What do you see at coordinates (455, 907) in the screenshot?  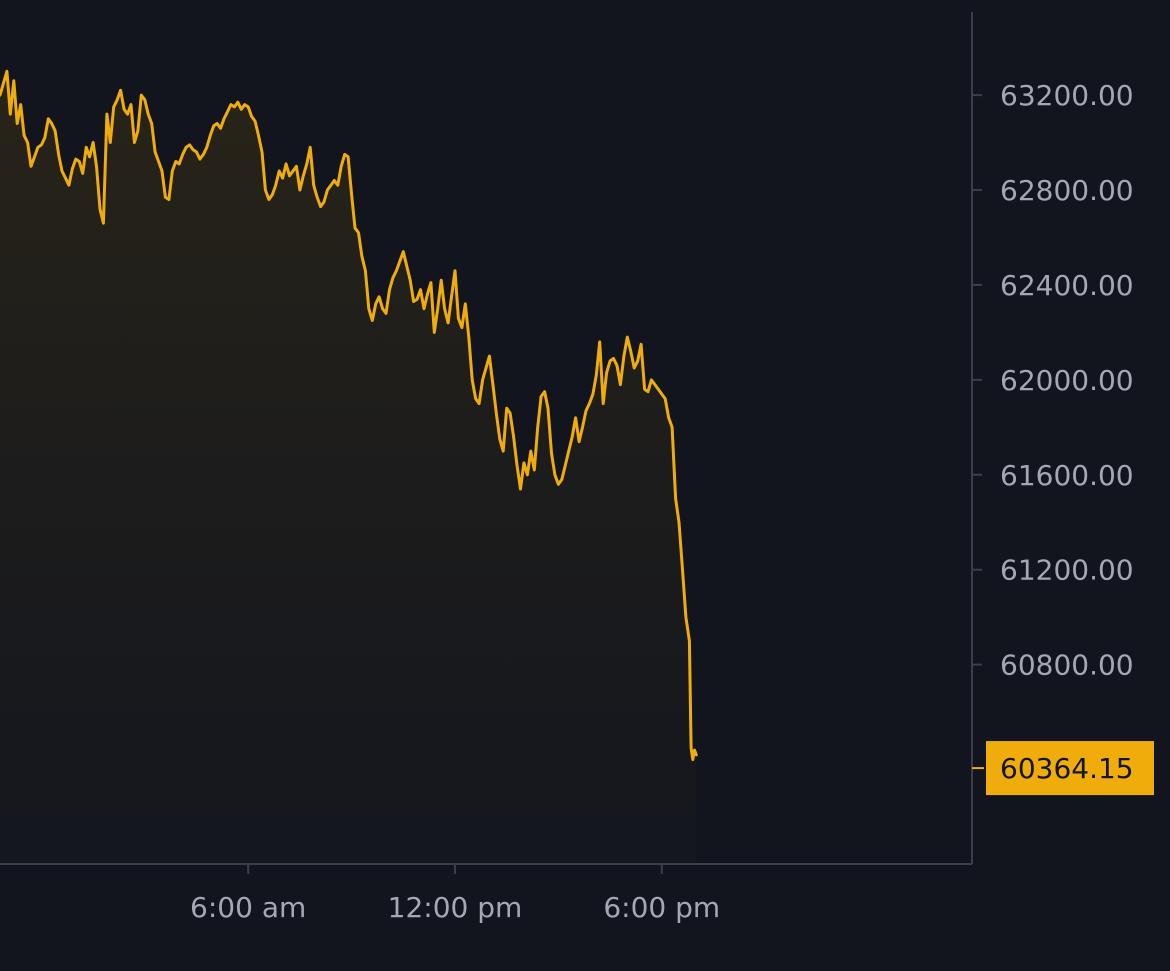 I see `x-tick-label: 12:00 pm` at bounding box center [455, 907].